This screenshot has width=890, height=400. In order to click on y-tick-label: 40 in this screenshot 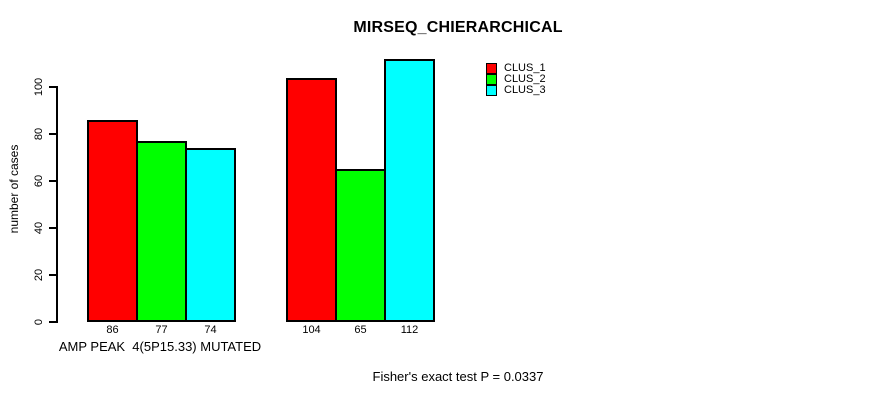, I will do `click(39, 228)`.